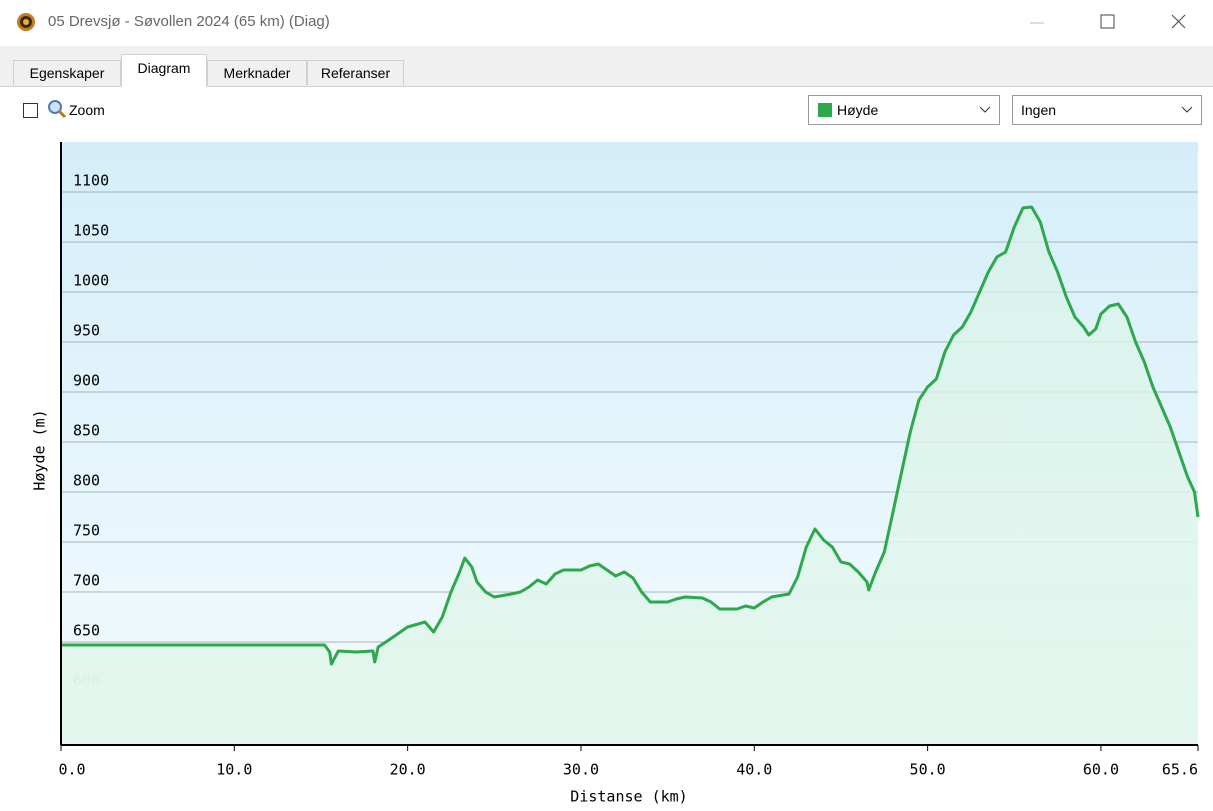 Image resolution: width=1213 pixels, height=811 pixels. What do you see at coordinates (606, 109) in the screenshot?
I see `toolbar: Zoom Høyde Ingen` at bounding box center [606, 109].